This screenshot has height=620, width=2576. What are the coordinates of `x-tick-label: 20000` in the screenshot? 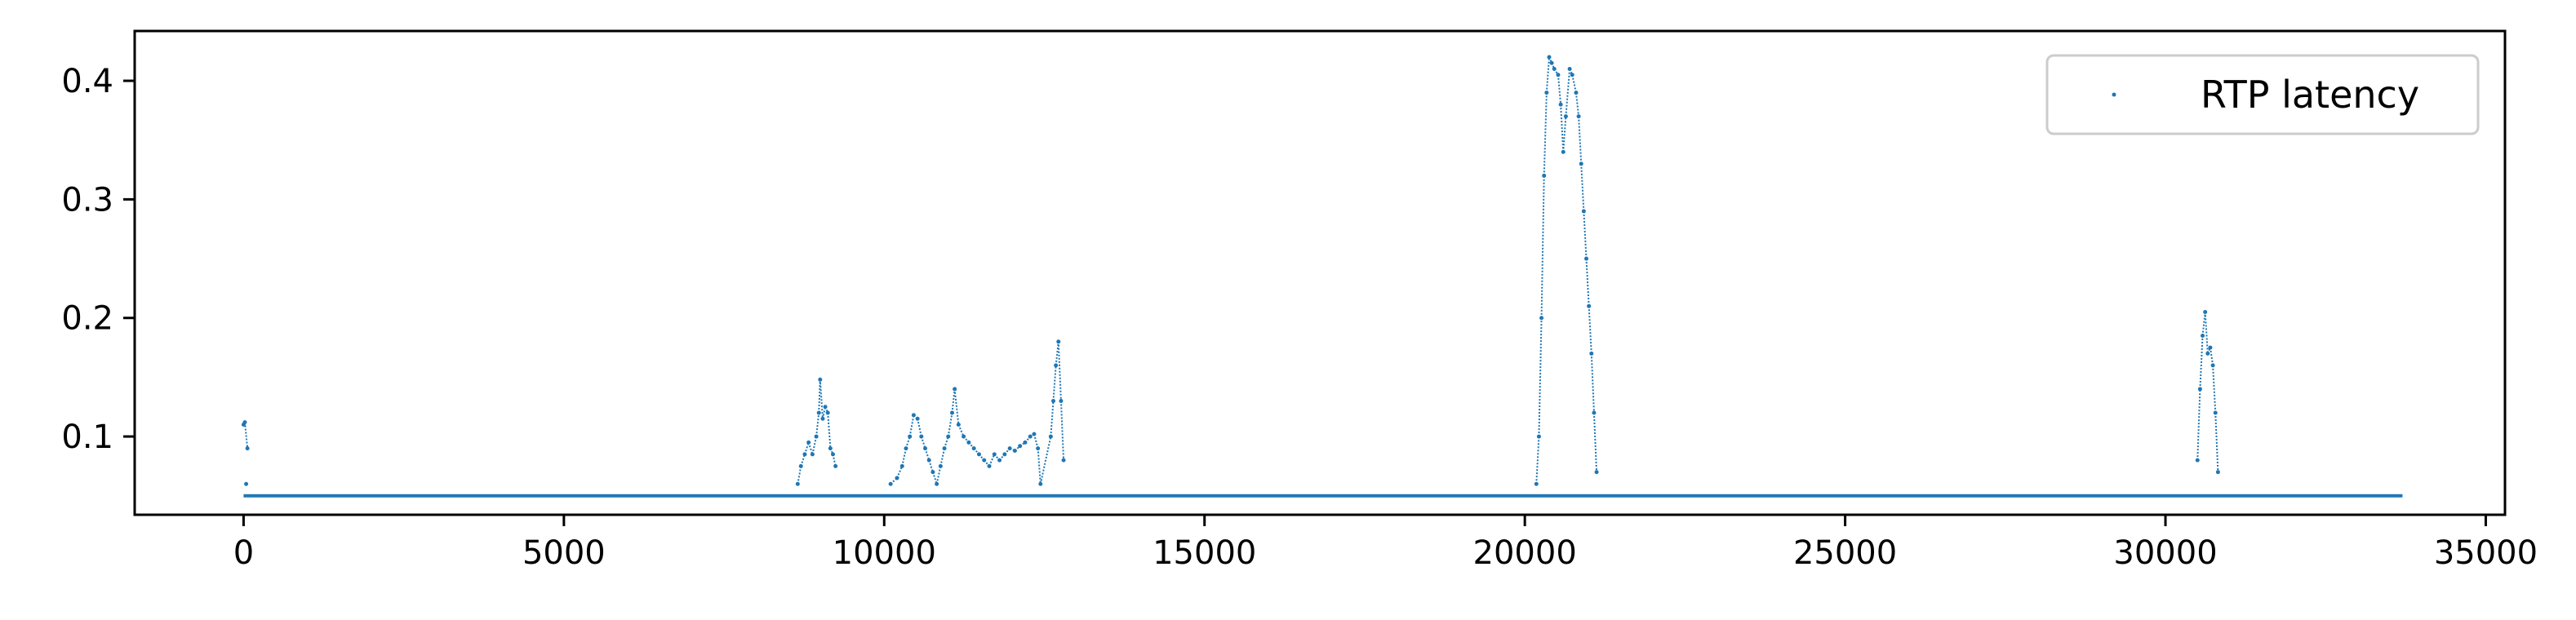 It's located at (1525, 553).